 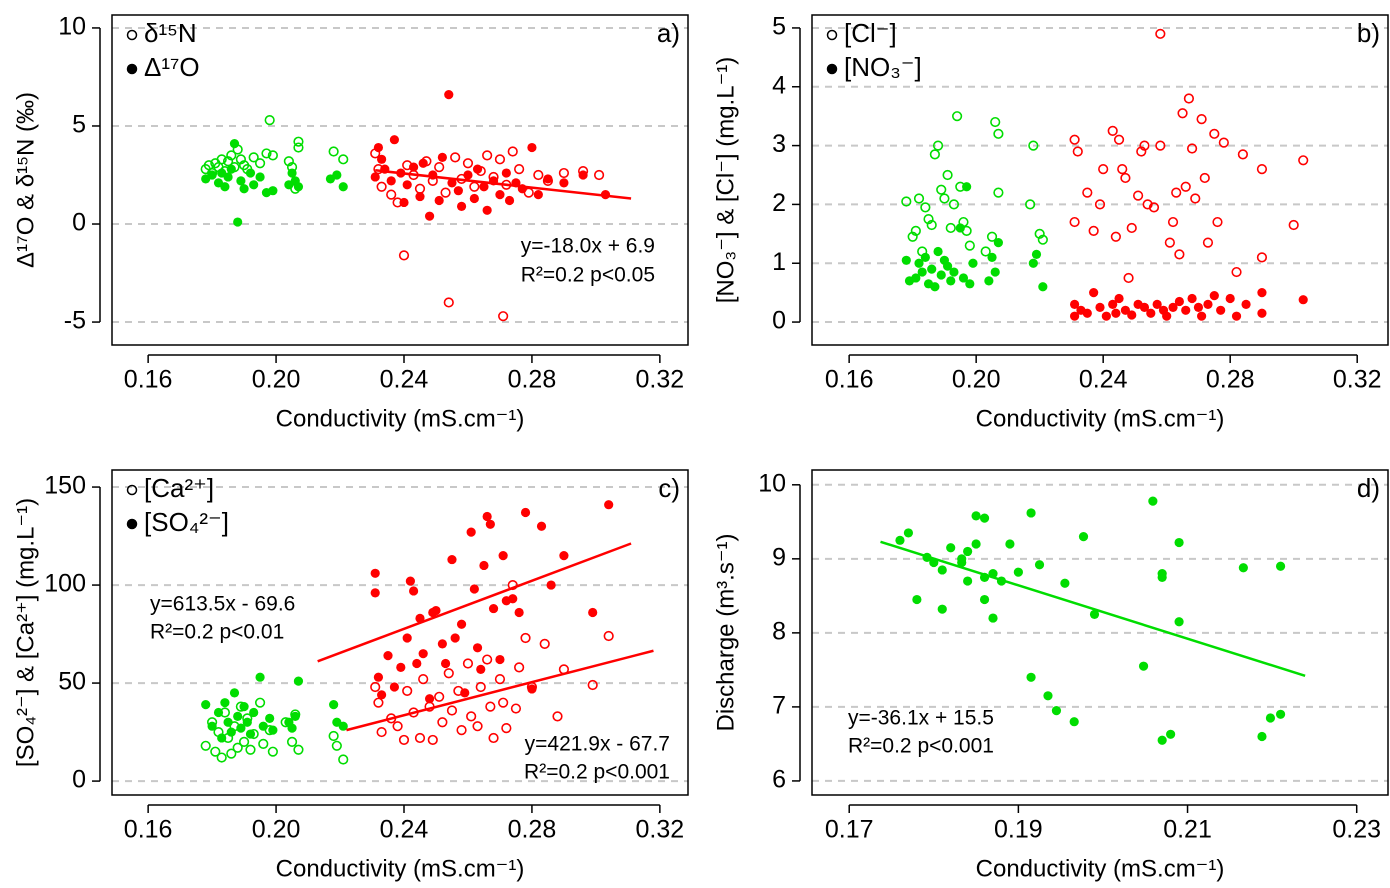 What do you see at coordinates (669, 488) in the screenshot?
I see `panel-label: c)` at bounding box center [669, 488].